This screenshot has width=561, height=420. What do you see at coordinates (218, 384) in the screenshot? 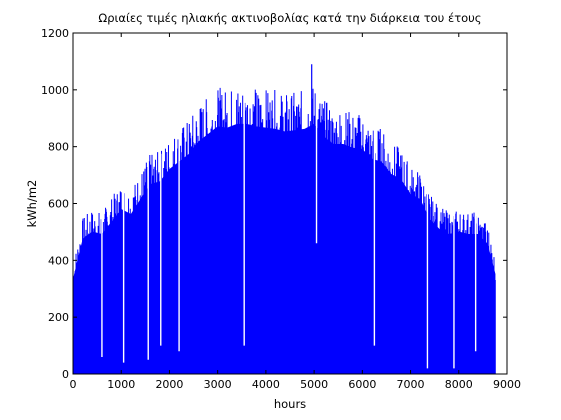
I see `x-tick-label: 3000` at bounding box center [218, 384].